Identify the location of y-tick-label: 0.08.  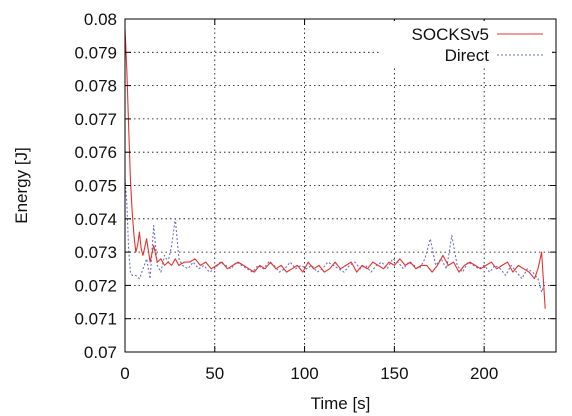
(100, 19).